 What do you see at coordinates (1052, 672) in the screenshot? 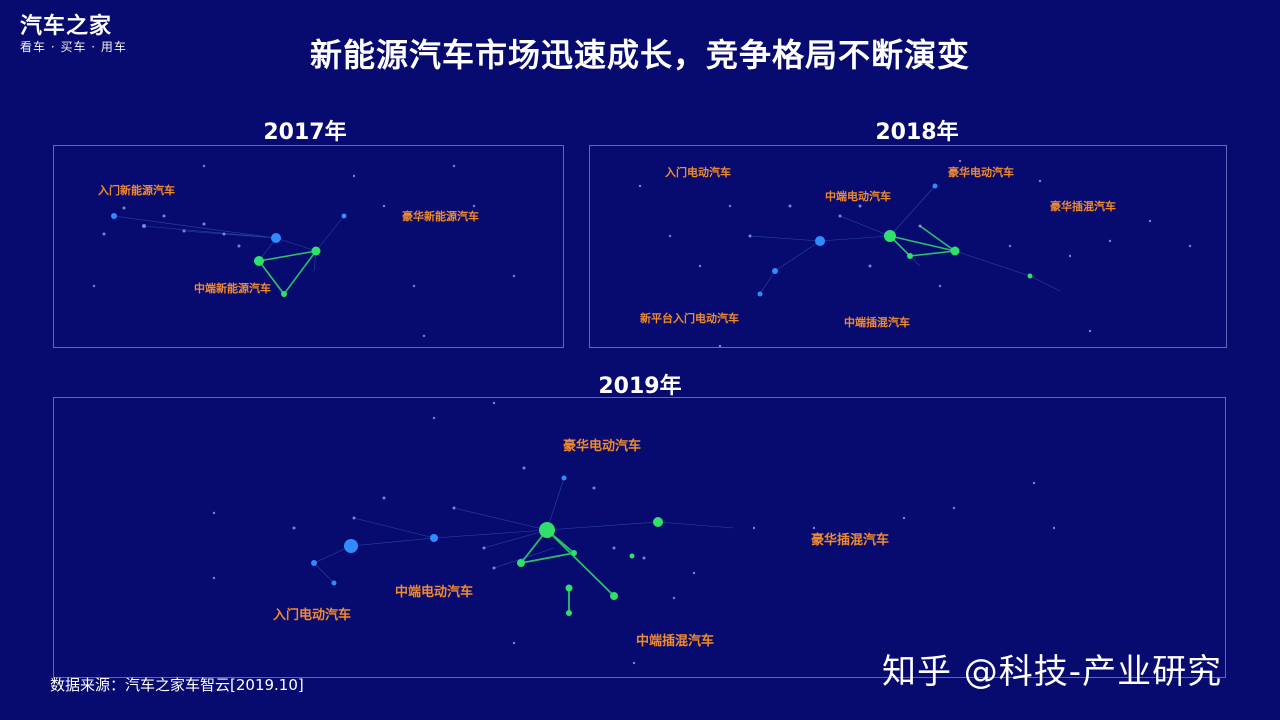
I see `zhihu-watermark: 知乎 @科技-产业研究` at bounding box center [1052, 672].